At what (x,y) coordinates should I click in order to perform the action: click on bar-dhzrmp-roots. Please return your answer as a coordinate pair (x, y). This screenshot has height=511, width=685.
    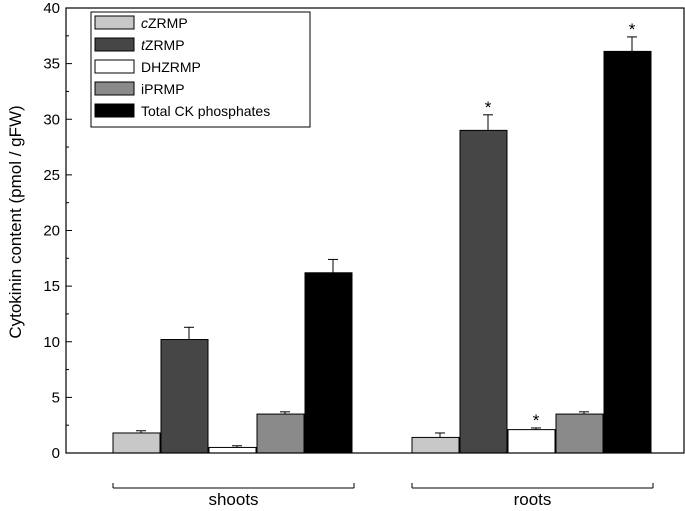
    Looking at the image, I should click on (531, 441).